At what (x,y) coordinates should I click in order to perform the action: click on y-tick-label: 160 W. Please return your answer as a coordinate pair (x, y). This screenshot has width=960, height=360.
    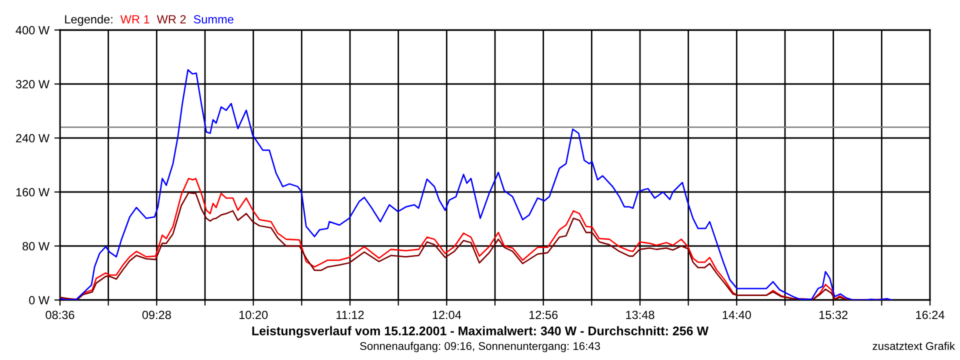
    Looking at the image, I should click on (33, 192).